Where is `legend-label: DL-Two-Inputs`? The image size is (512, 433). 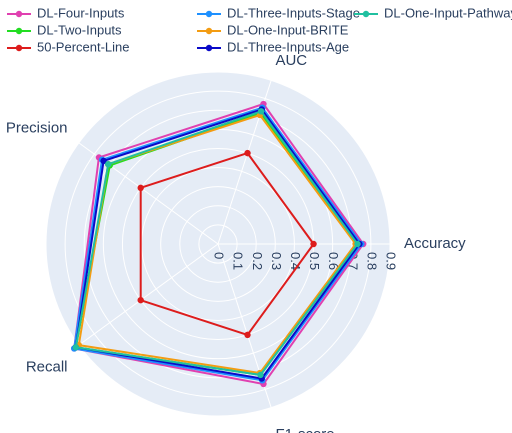
legend-label: DL-Two-Inputs is located at coordinates (79, 29).